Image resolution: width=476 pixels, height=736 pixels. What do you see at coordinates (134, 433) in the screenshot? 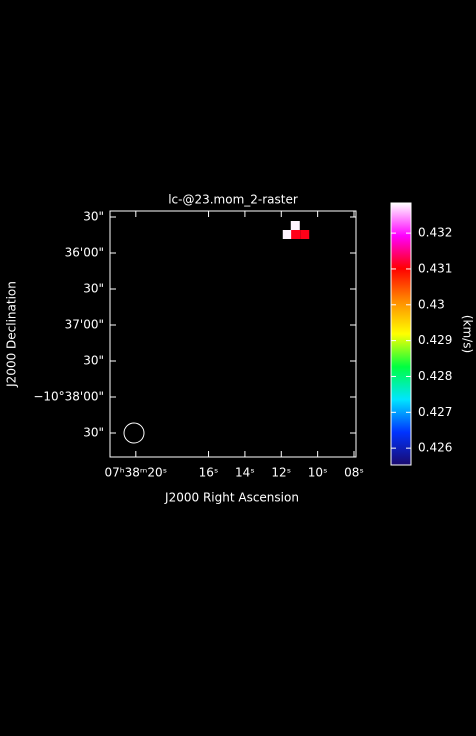
I see `beam` at bounding box center [134, 433].